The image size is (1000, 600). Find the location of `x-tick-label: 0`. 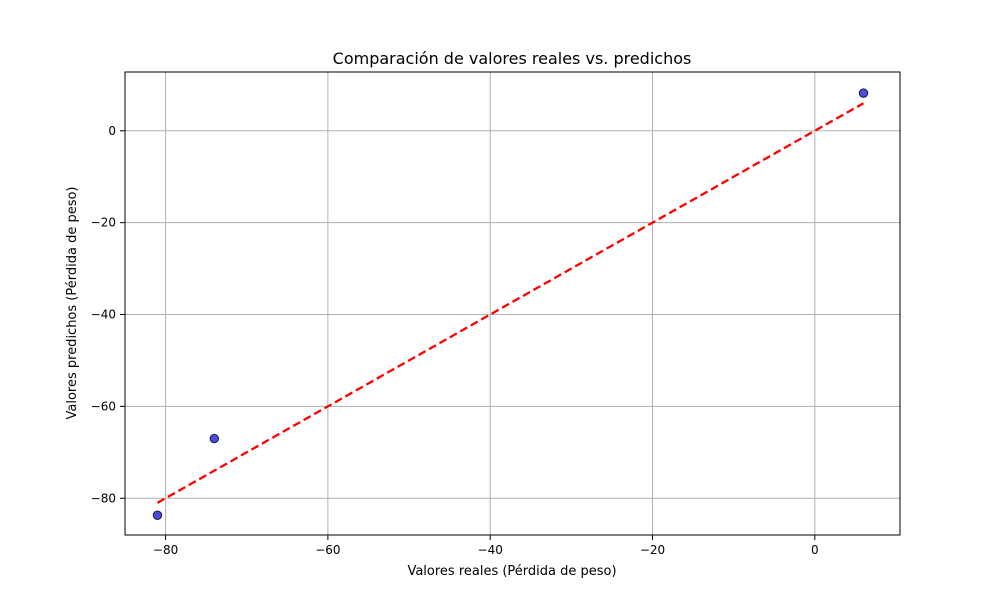

x-tick-label: 0 is located at coordinates (815, 550).